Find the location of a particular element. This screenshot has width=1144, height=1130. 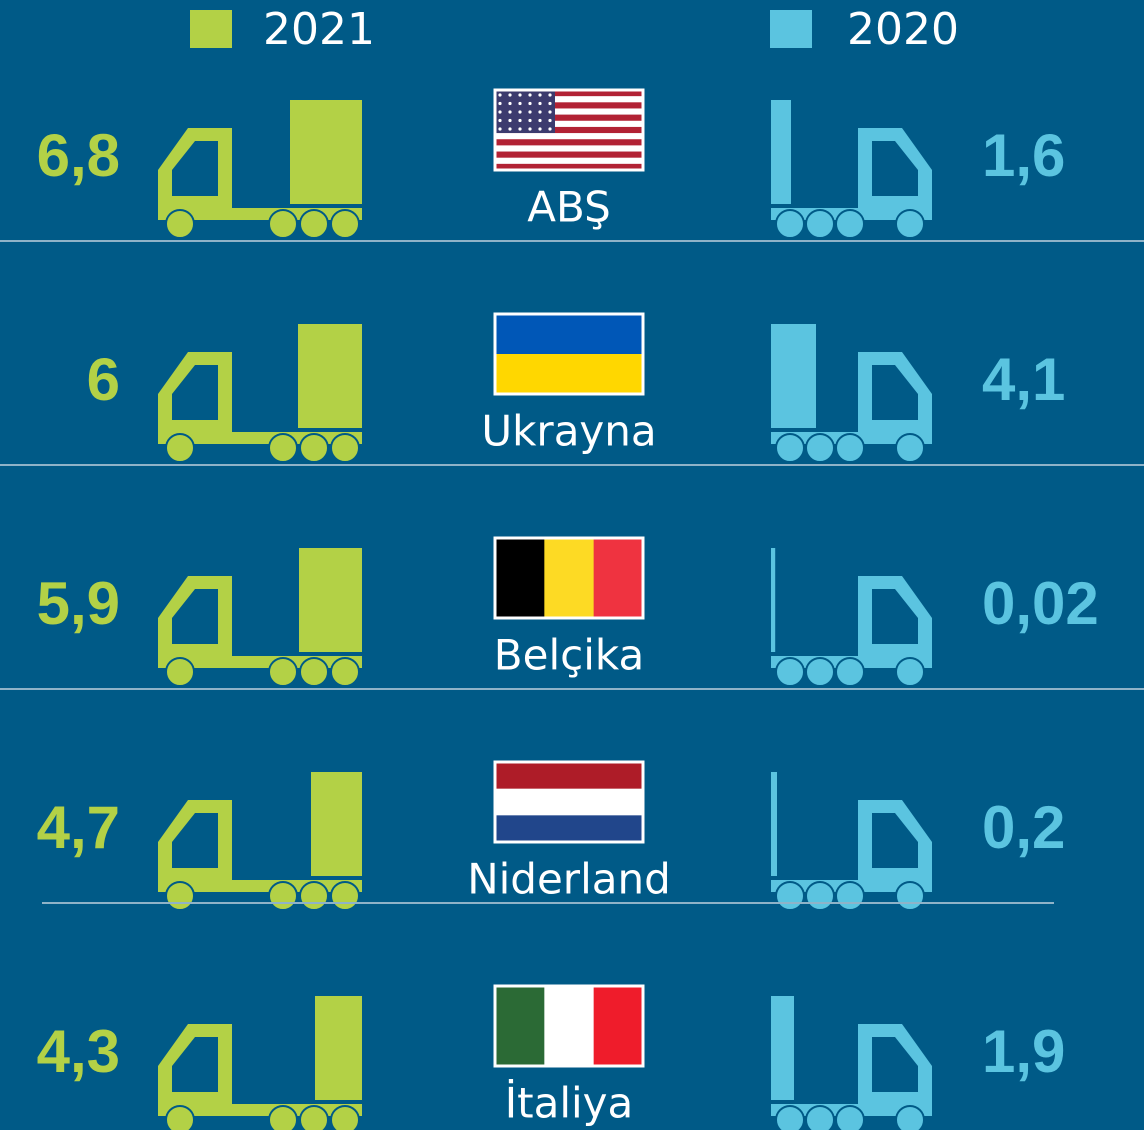

value-label: 6,8 is located at coordinates (78, 155).